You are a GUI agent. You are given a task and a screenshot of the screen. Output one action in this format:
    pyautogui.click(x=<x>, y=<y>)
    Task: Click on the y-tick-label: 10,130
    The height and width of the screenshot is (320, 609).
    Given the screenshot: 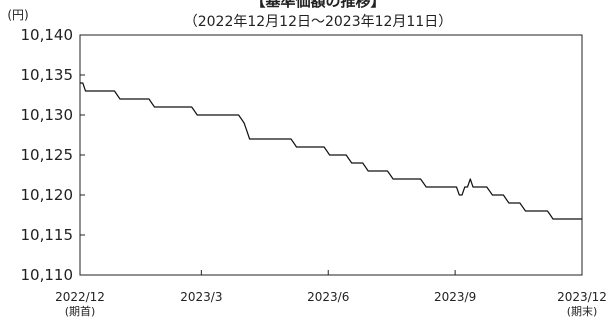 What is the action you would take?
    pyautogui.click(x=47, y=115)
    